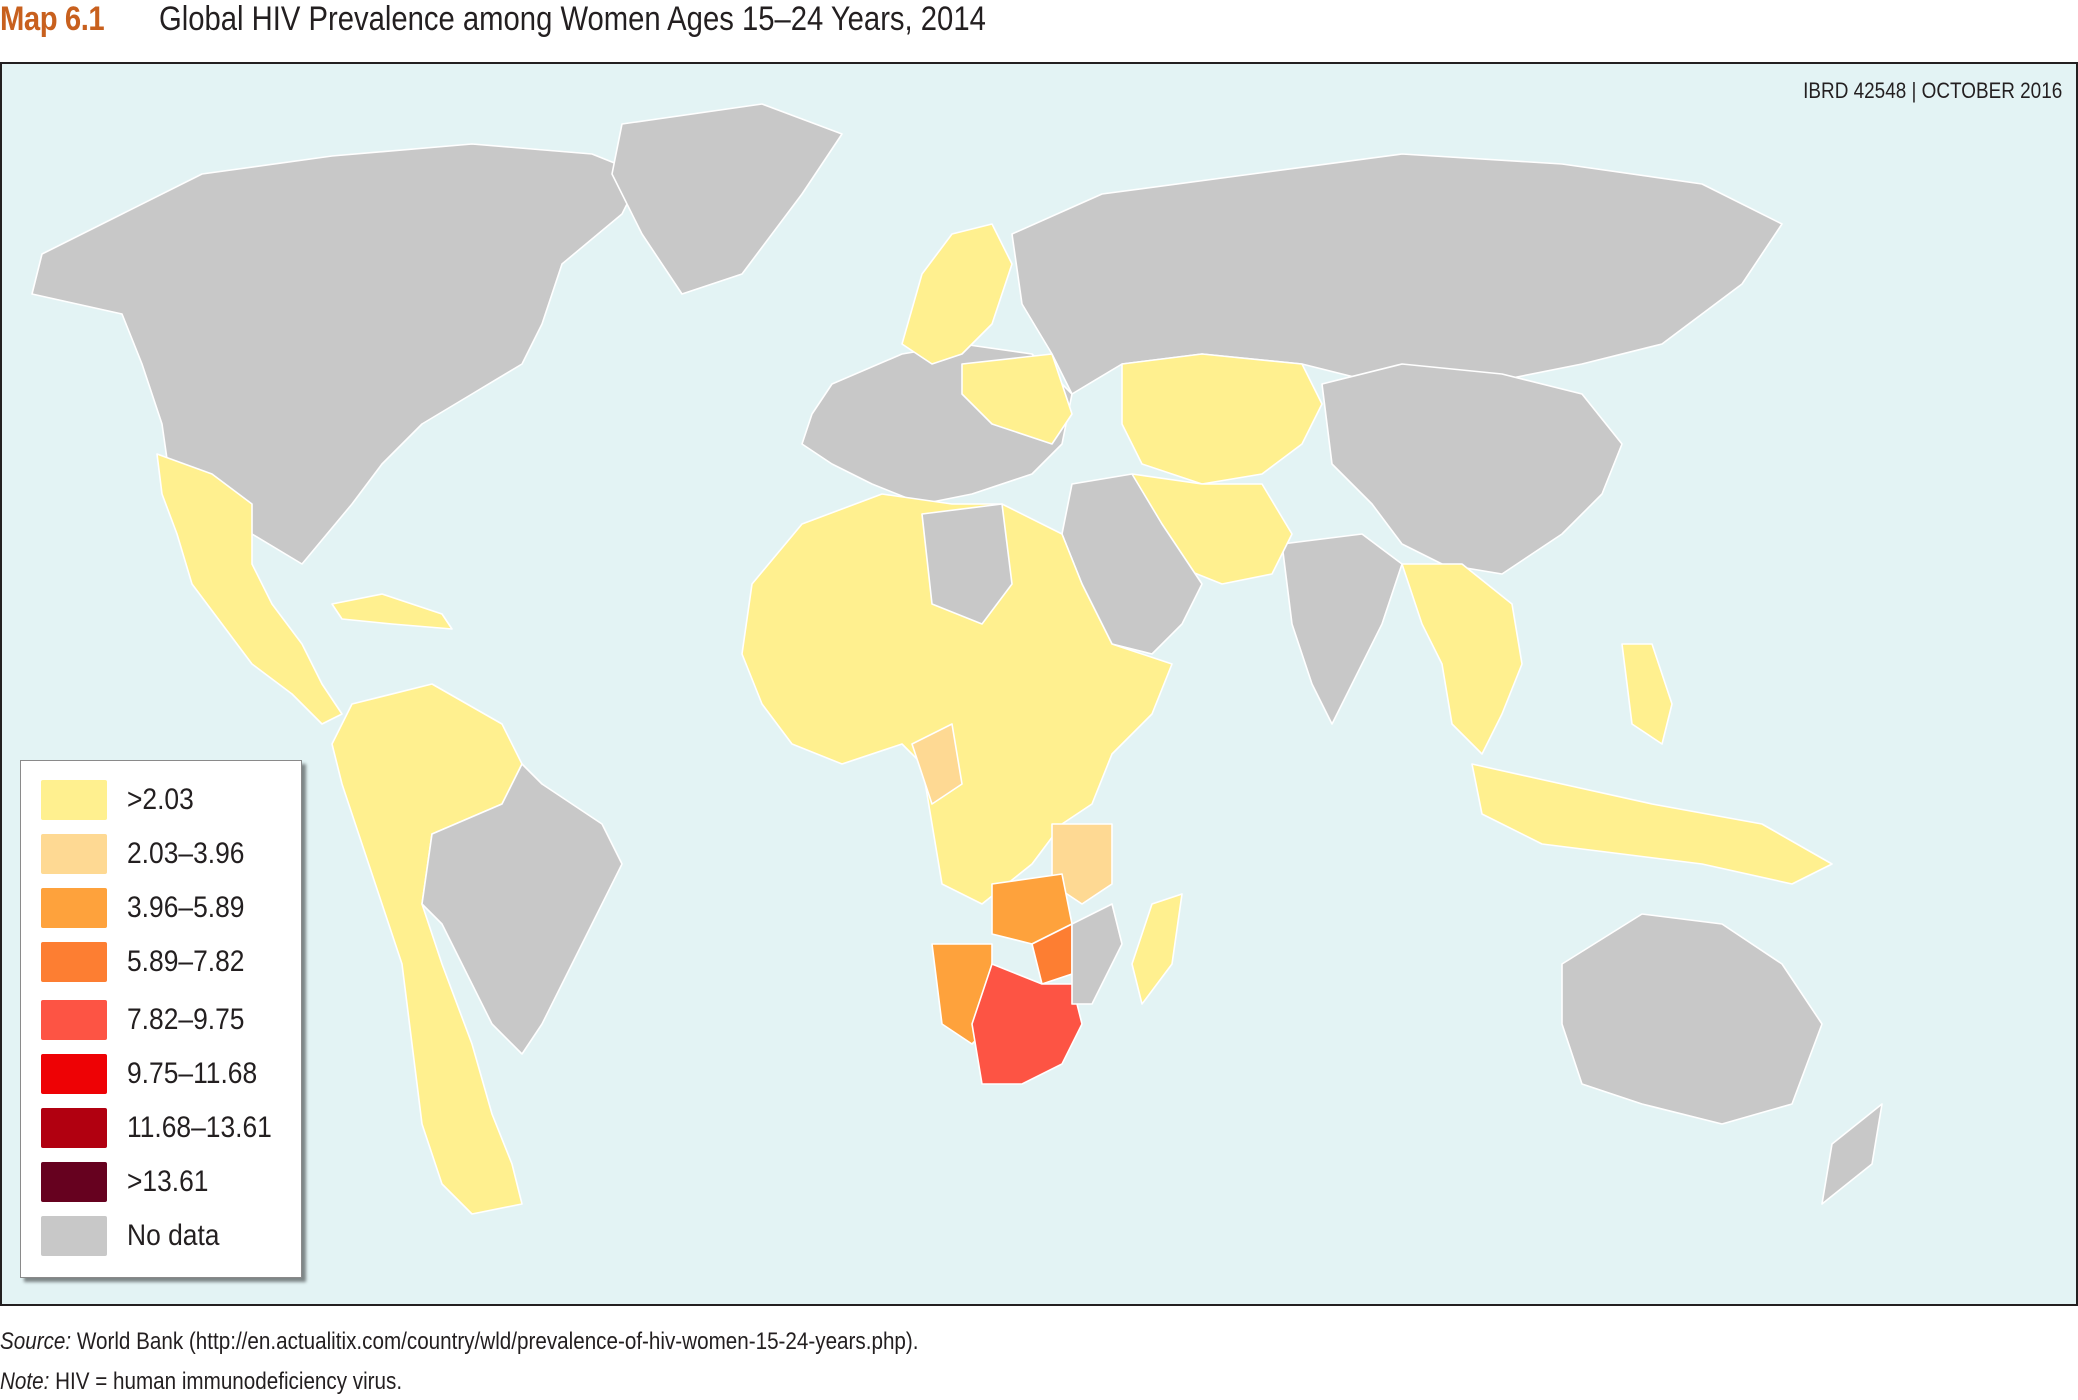 This screenshot has height=1400, width=2078. Describe the element at coordinates (1082, 864) in the screenshot. I see `tanzania-light-orange` at that location.